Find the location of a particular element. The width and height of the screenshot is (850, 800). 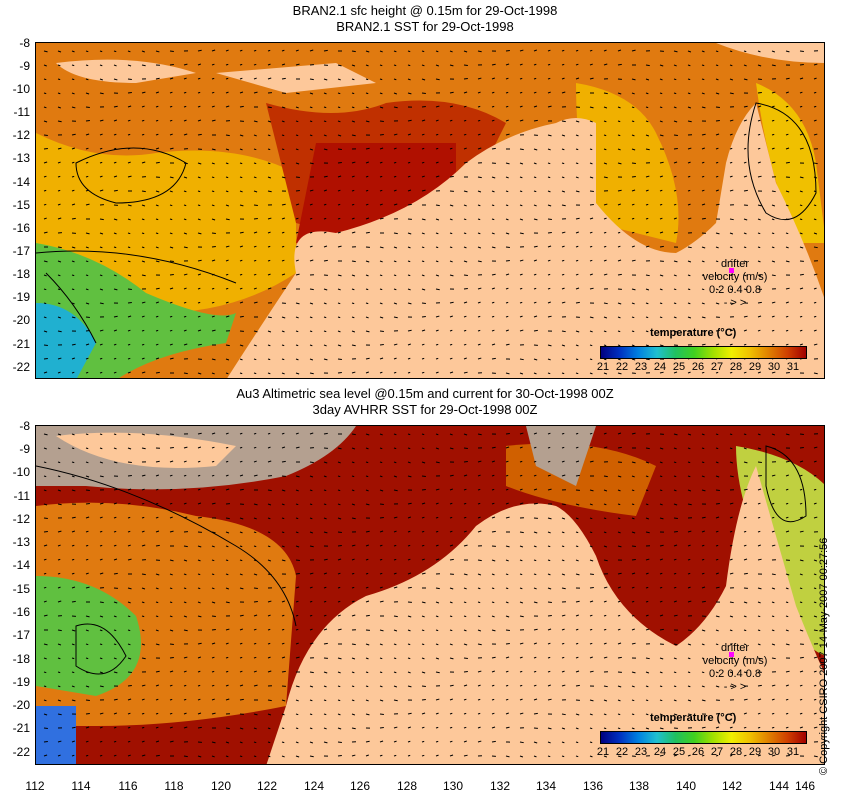

x-tick-label: 136 is located at coordinates (593, 786).